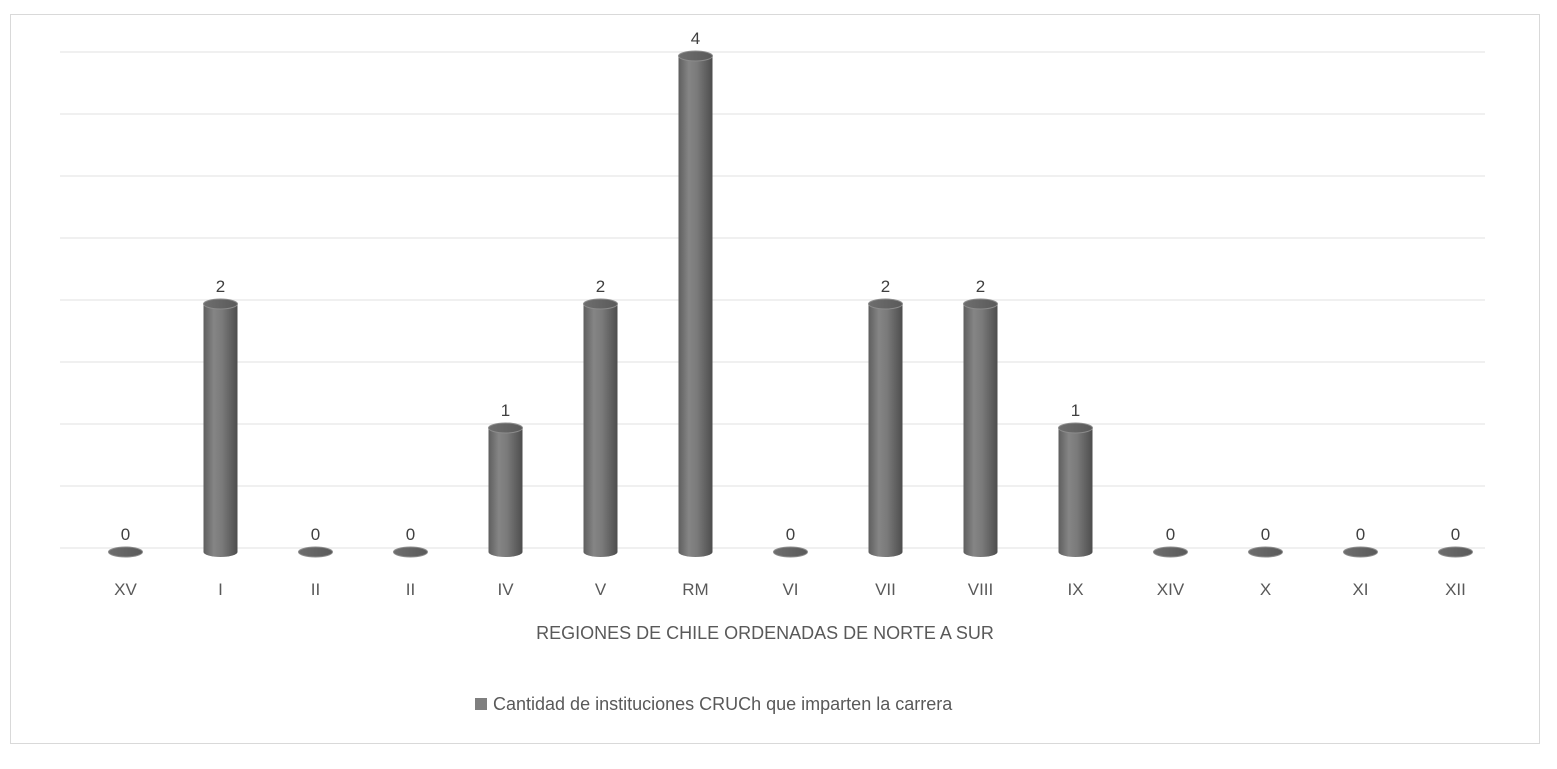 The width and height of the screenshot is (1557, 769). I want to click on x-tick-label: XII, so click(1455, 589).